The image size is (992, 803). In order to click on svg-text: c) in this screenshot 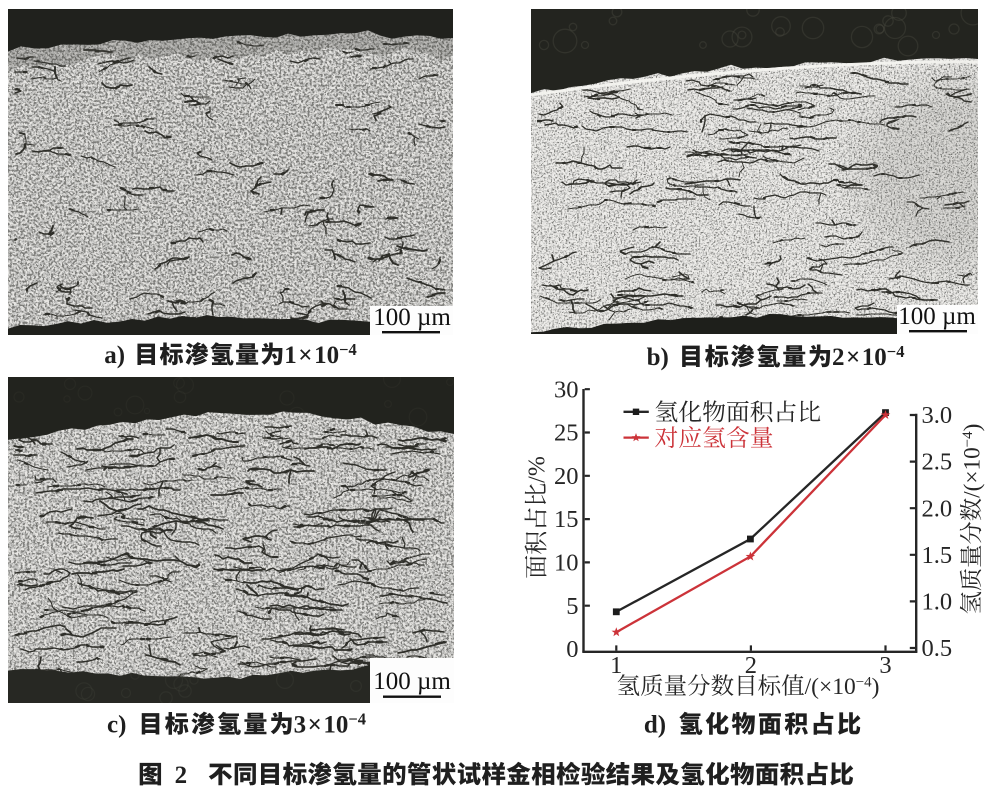, I will do `click(120, 725)`.